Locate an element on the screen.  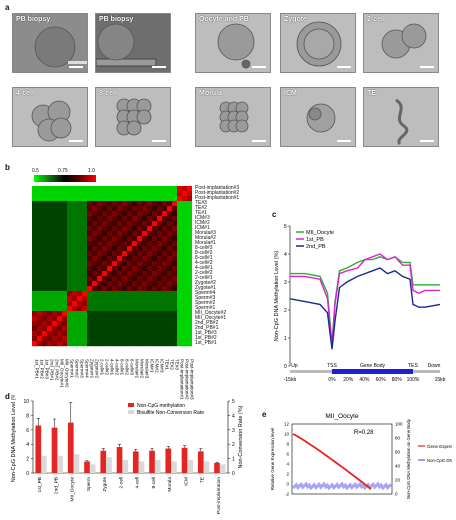
micrograph-label: Zygote is located at coordinates (295, 19).